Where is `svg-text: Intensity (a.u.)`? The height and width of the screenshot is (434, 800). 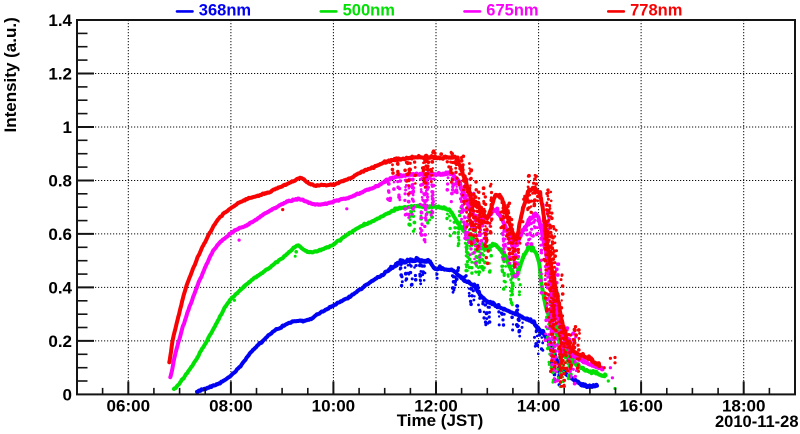
svg-text: Intensity (a.u.) is located at coordinates (10, 74).